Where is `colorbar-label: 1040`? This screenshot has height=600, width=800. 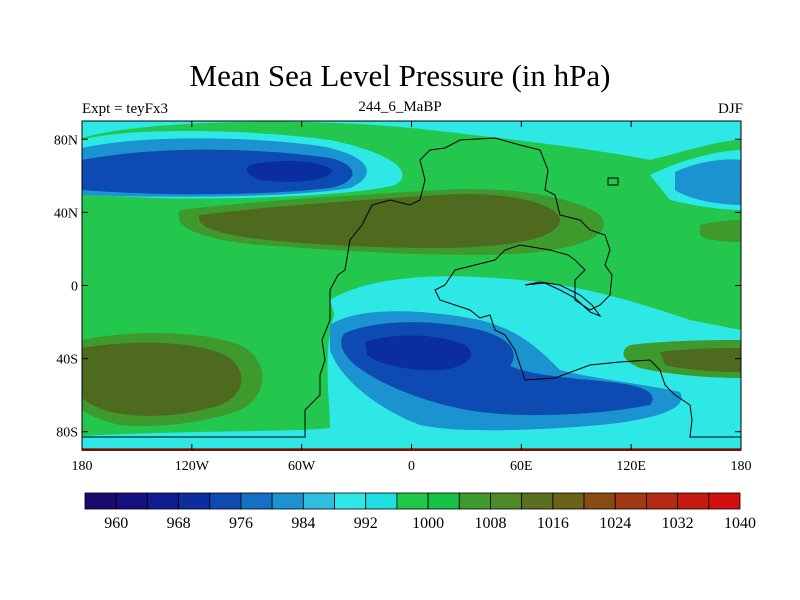
colorbar-label: 1040 is located at coordinates (740, 523).